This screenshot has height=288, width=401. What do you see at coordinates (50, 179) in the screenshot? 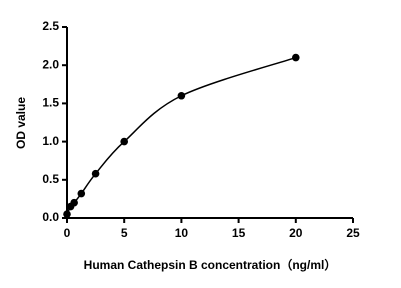
I see `y-tick-label: 0.5` at bounding box center [50, 179].